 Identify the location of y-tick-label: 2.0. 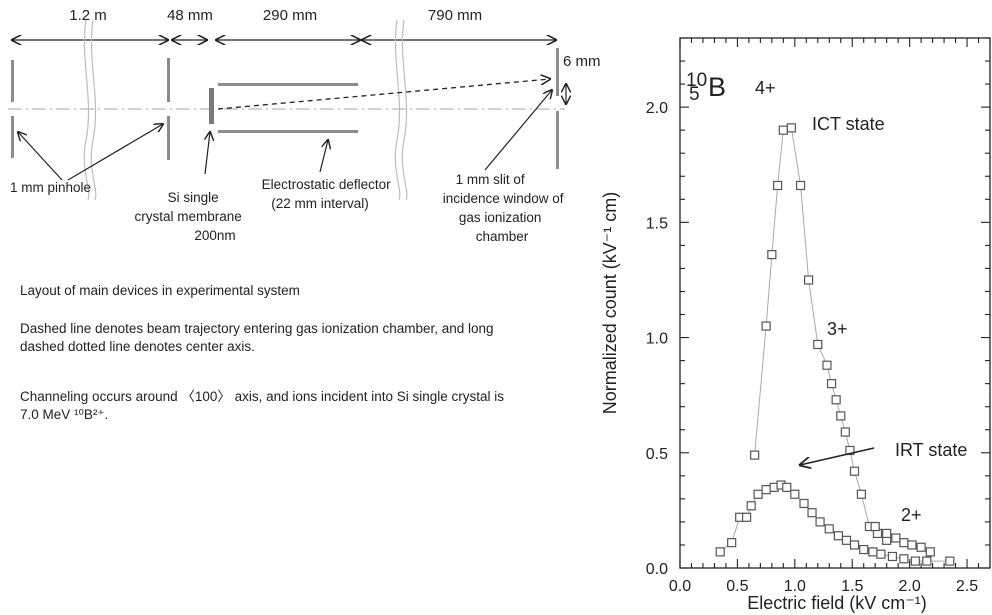
(657, 108).